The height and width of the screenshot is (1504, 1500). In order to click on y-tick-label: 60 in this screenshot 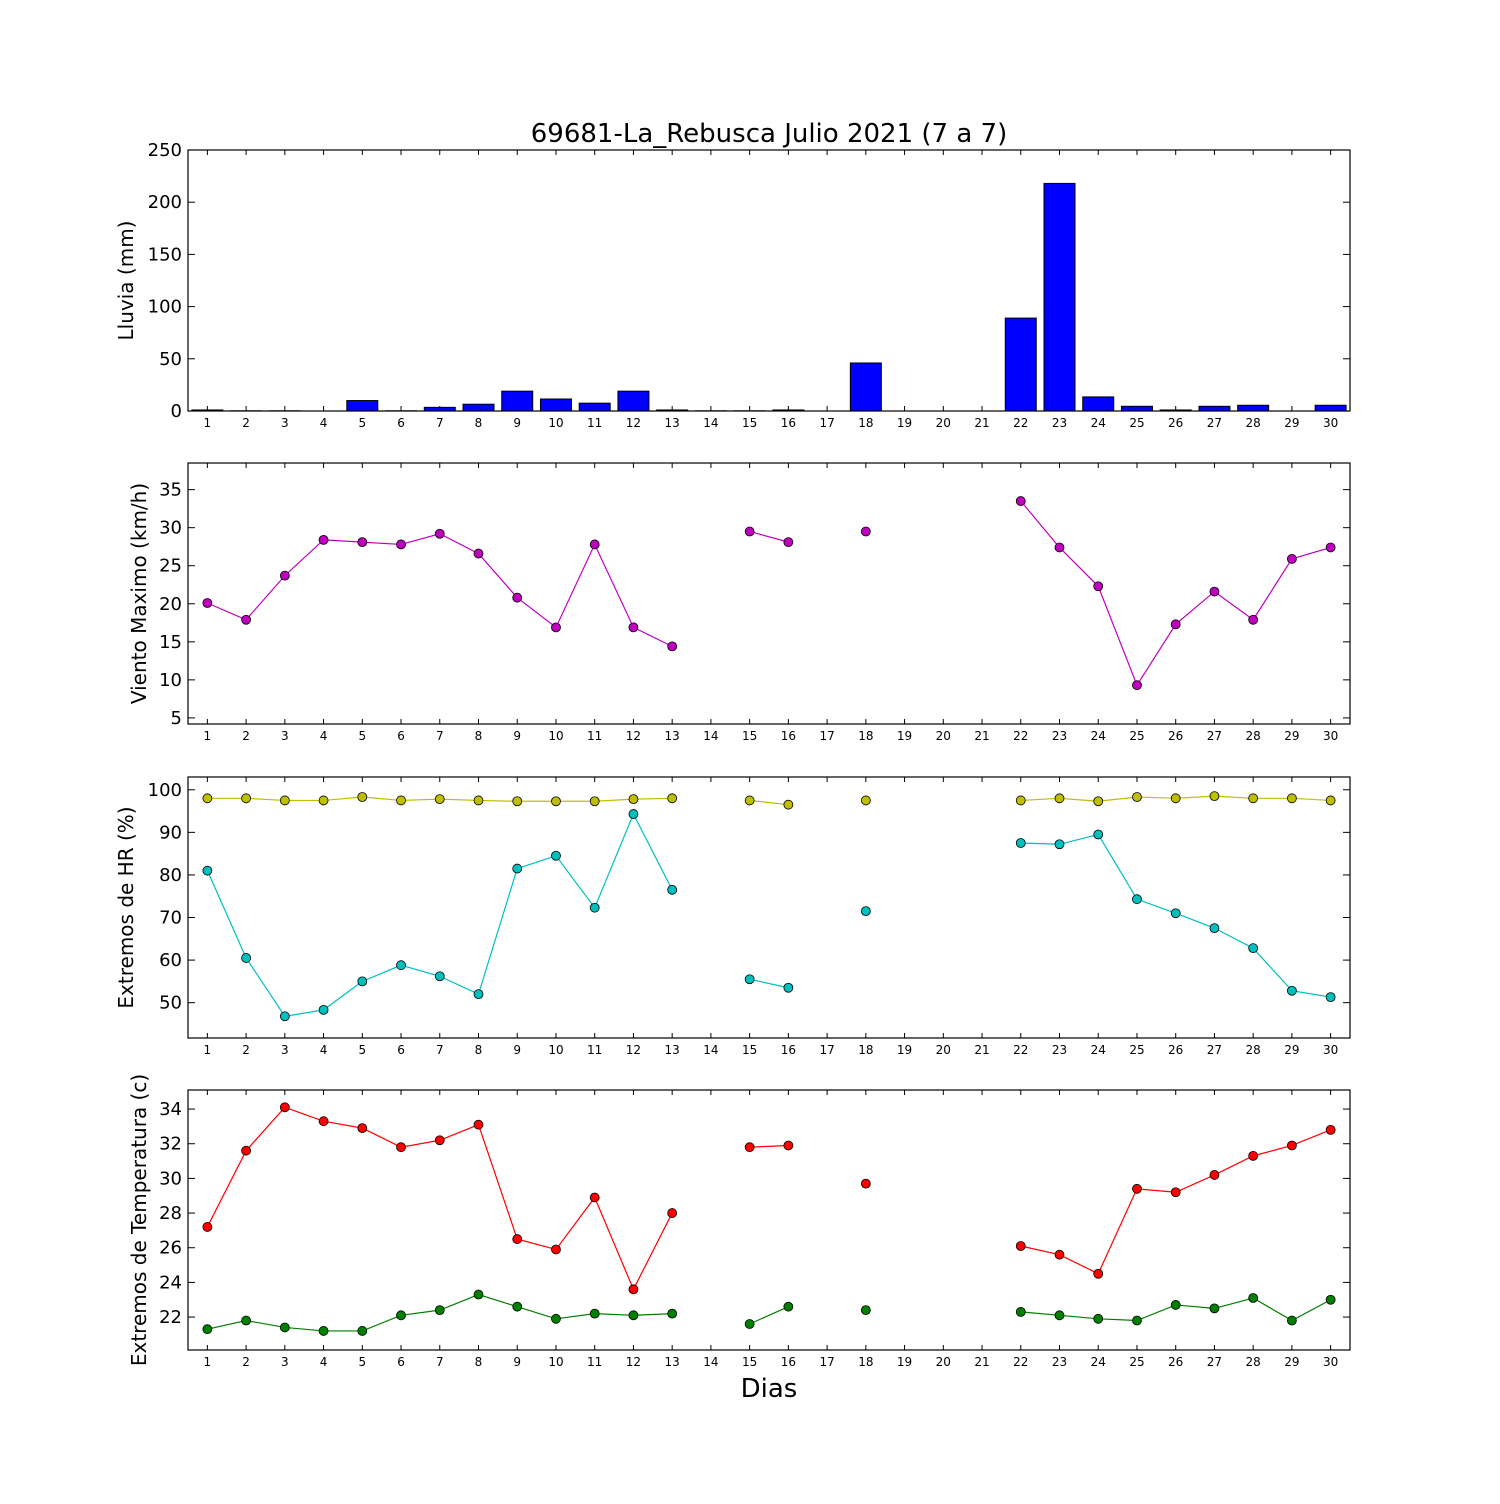, I will do `click(170, 960)`.